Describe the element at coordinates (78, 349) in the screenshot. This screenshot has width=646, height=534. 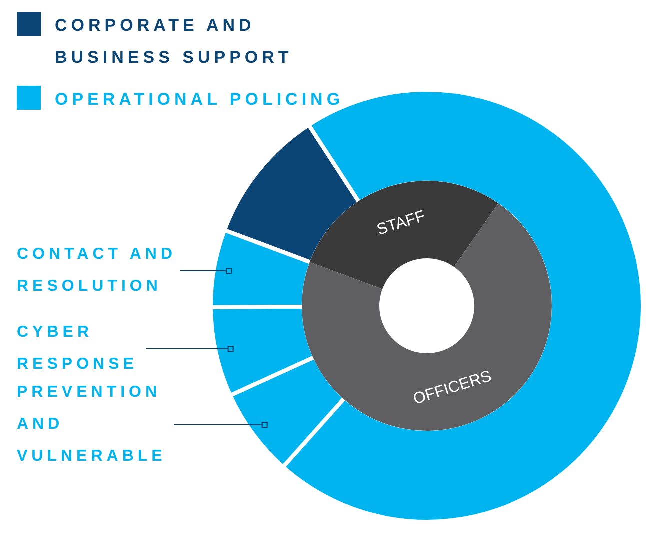
I see `slice-label: CYBER RESPONSE` at that location.